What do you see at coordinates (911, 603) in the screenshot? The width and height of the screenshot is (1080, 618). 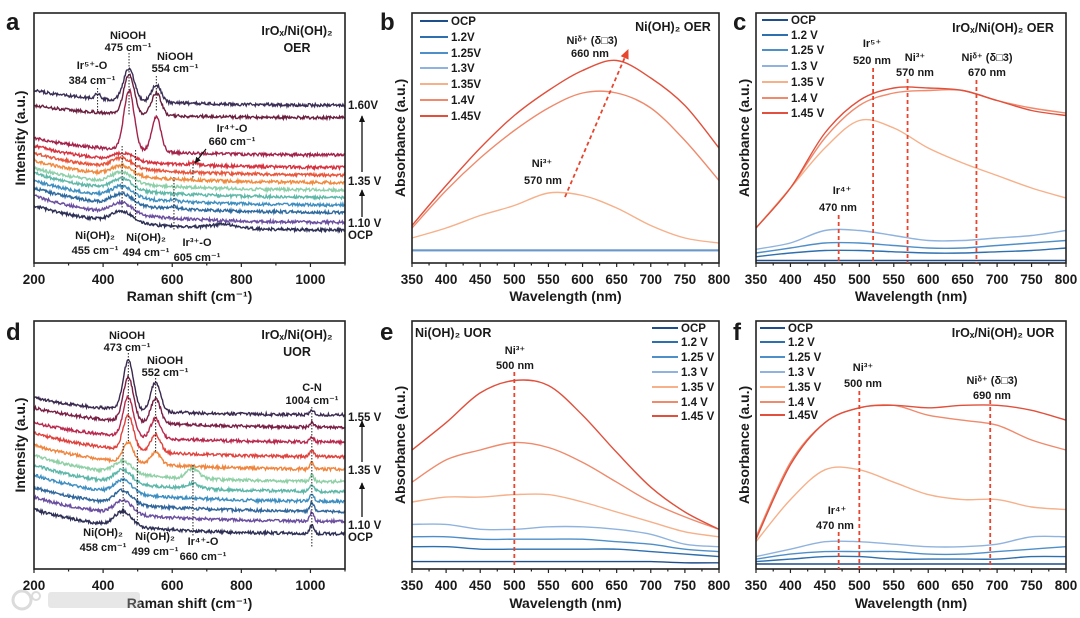 I see `x-axis-label: Wavelength (nm)` at bounding box center [911, 603].